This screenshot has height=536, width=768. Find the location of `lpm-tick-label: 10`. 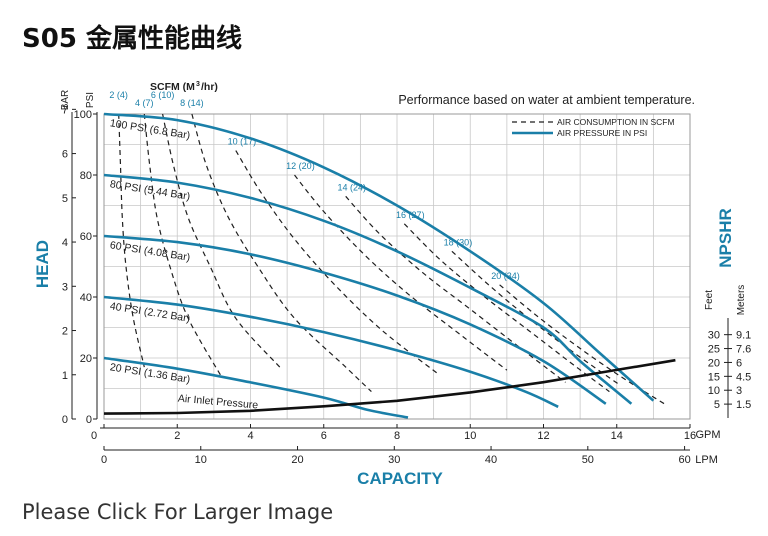

lpm-tick-label: 10 is located at coordinates (201, 460).